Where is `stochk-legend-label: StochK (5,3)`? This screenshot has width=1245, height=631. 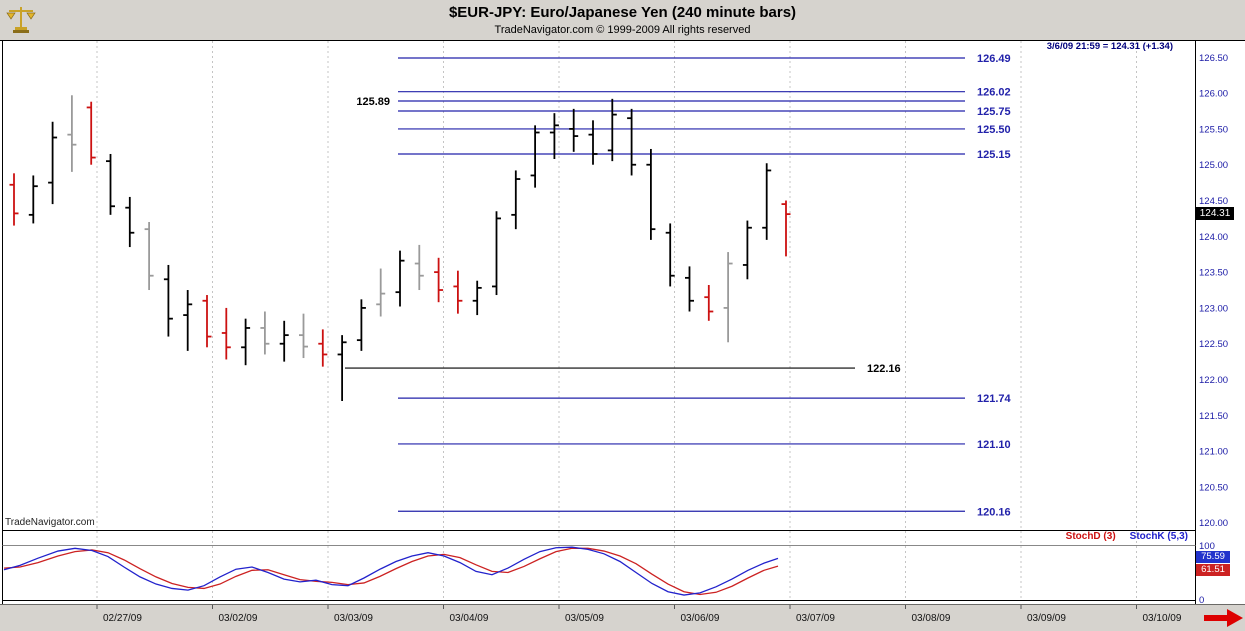
stochk-legend-label: StochK (5,3) is located at coordinates (1158, 536).